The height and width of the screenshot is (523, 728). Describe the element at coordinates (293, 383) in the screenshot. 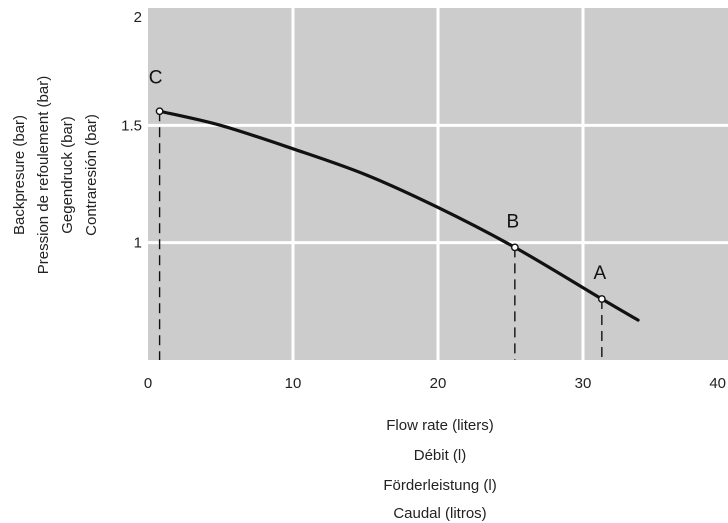

I see `x-tick-label: 10` at that location.